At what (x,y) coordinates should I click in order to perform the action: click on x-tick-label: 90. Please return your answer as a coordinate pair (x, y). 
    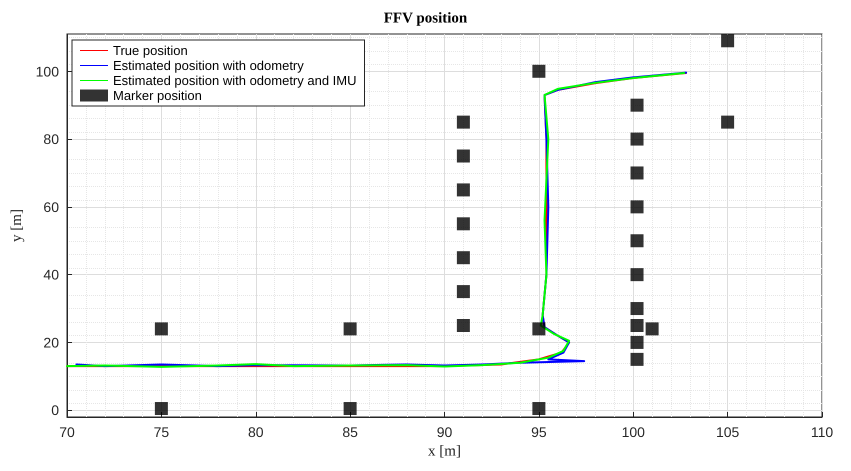
    Looking at the image, I should click on (444, 432).